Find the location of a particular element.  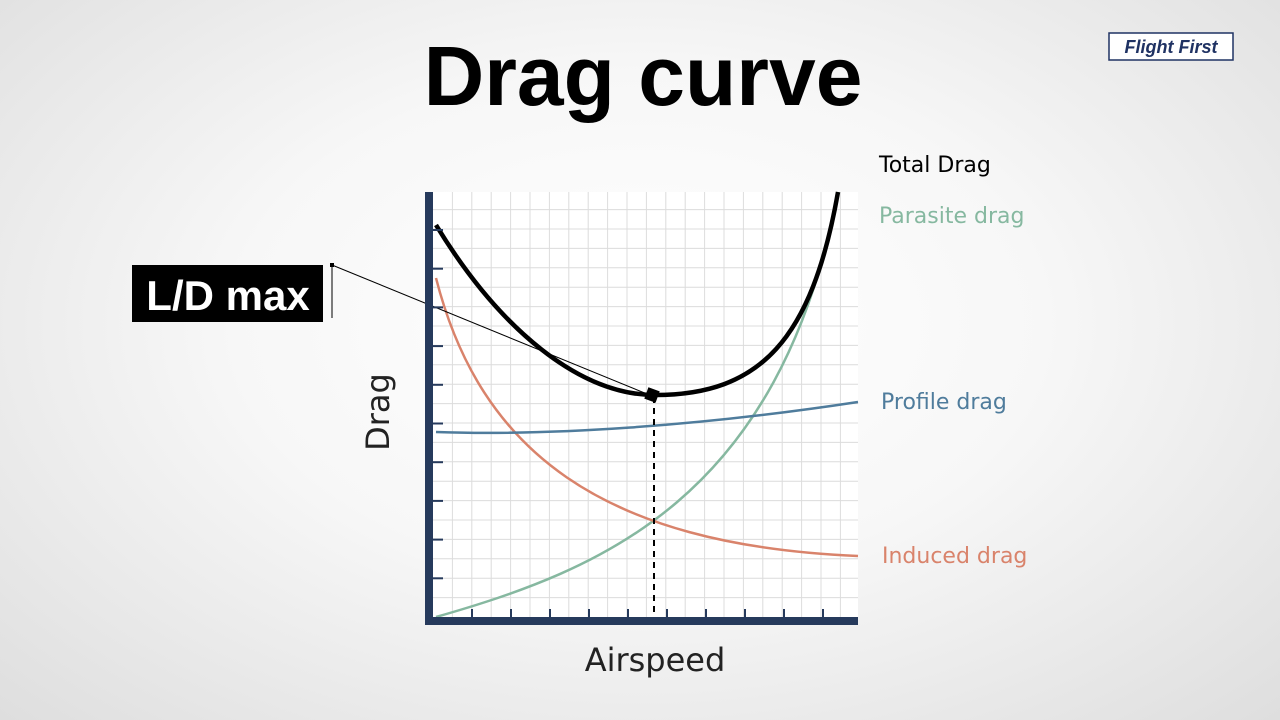

title: Drag curve is located at coordinates (643, 76).